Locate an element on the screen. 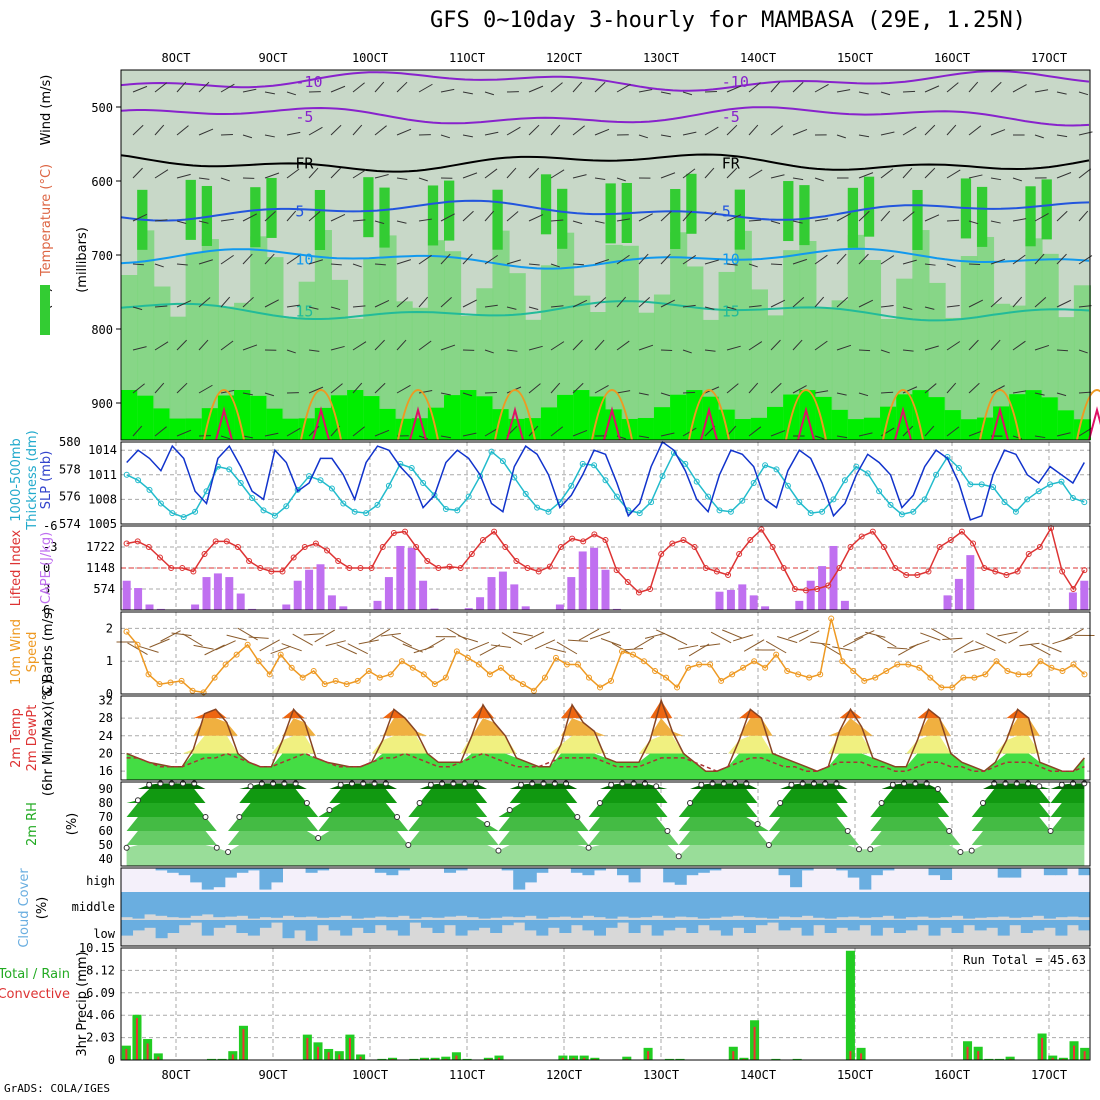  slp-thickness-panel: 580 578 576 574 1014 1011 1008 1005 is located at coordinates (575, 483).